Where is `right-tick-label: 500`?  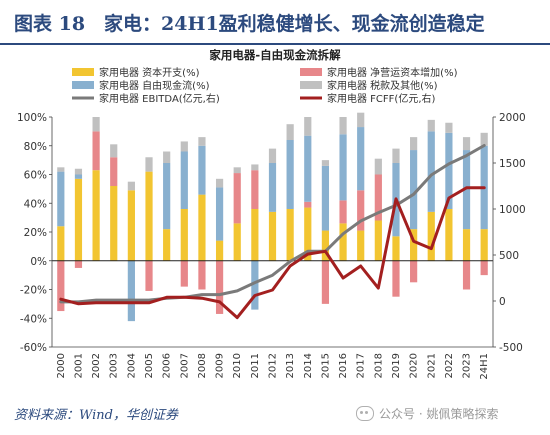
right-tick-label: 500 is located at coordinates (509, 256).